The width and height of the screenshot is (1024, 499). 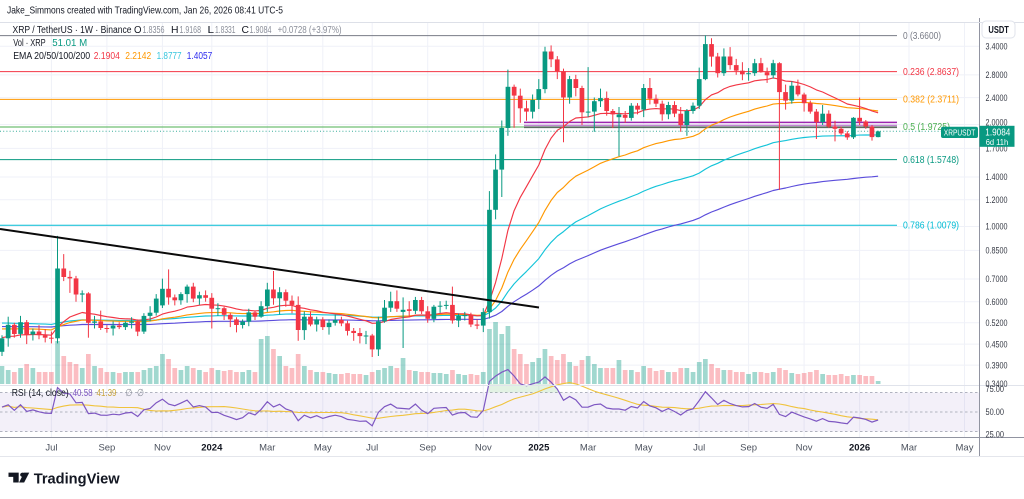 I want to click on svg-text: 1.7000, so click(x=997, y=149).